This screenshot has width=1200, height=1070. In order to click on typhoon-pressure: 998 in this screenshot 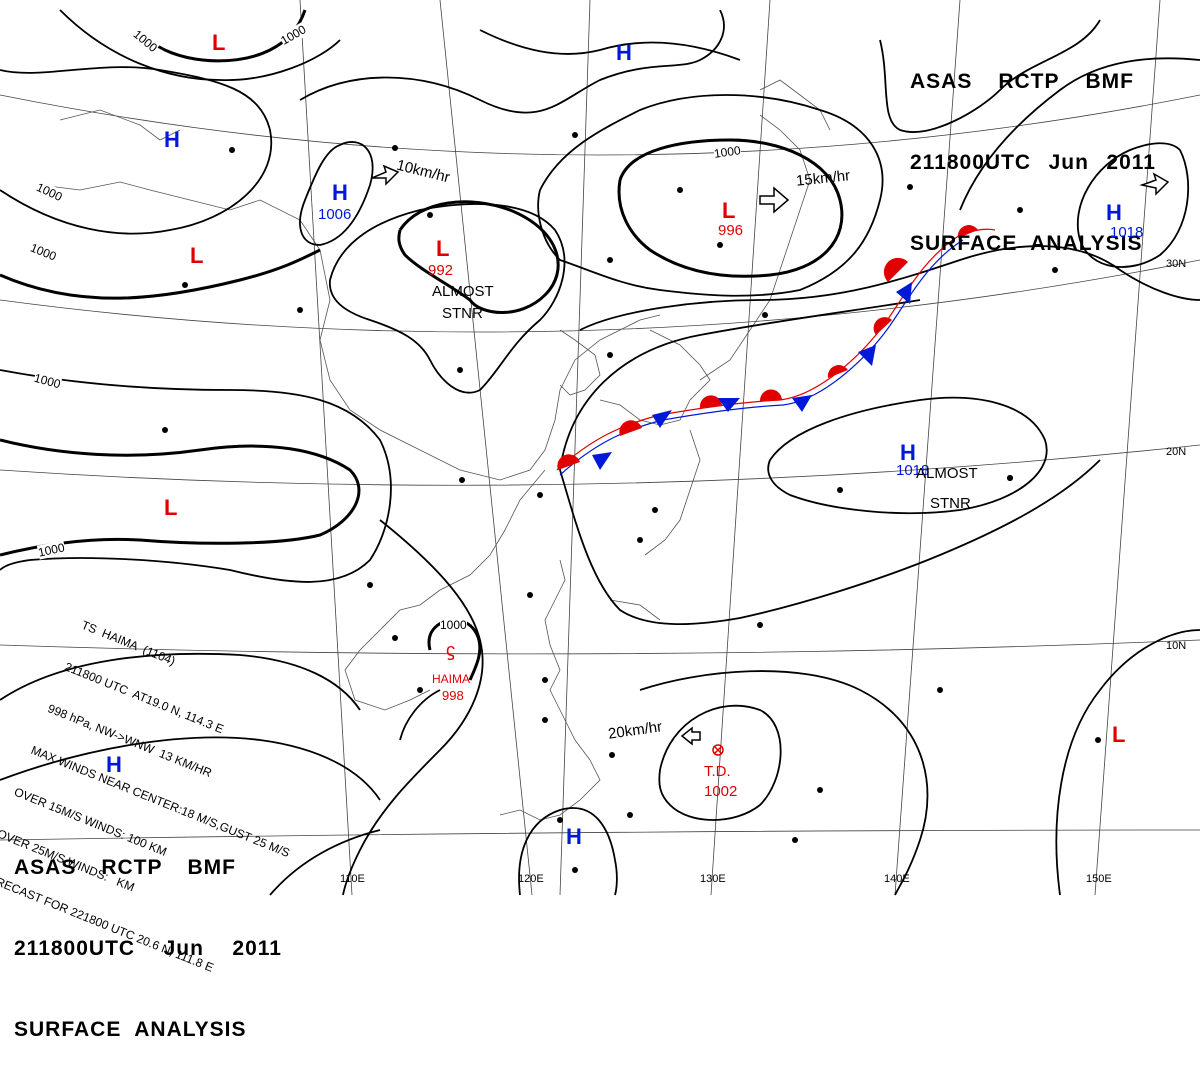, I will do `click(453, 695)`.